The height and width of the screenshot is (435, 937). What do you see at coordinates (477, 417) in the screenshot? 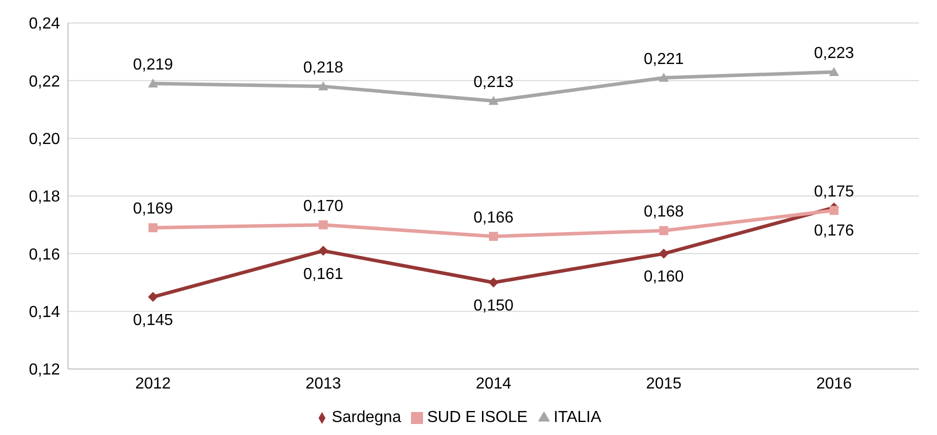
I see `legend-label: SUD E ISOLE` at bounding box center [477, 417].